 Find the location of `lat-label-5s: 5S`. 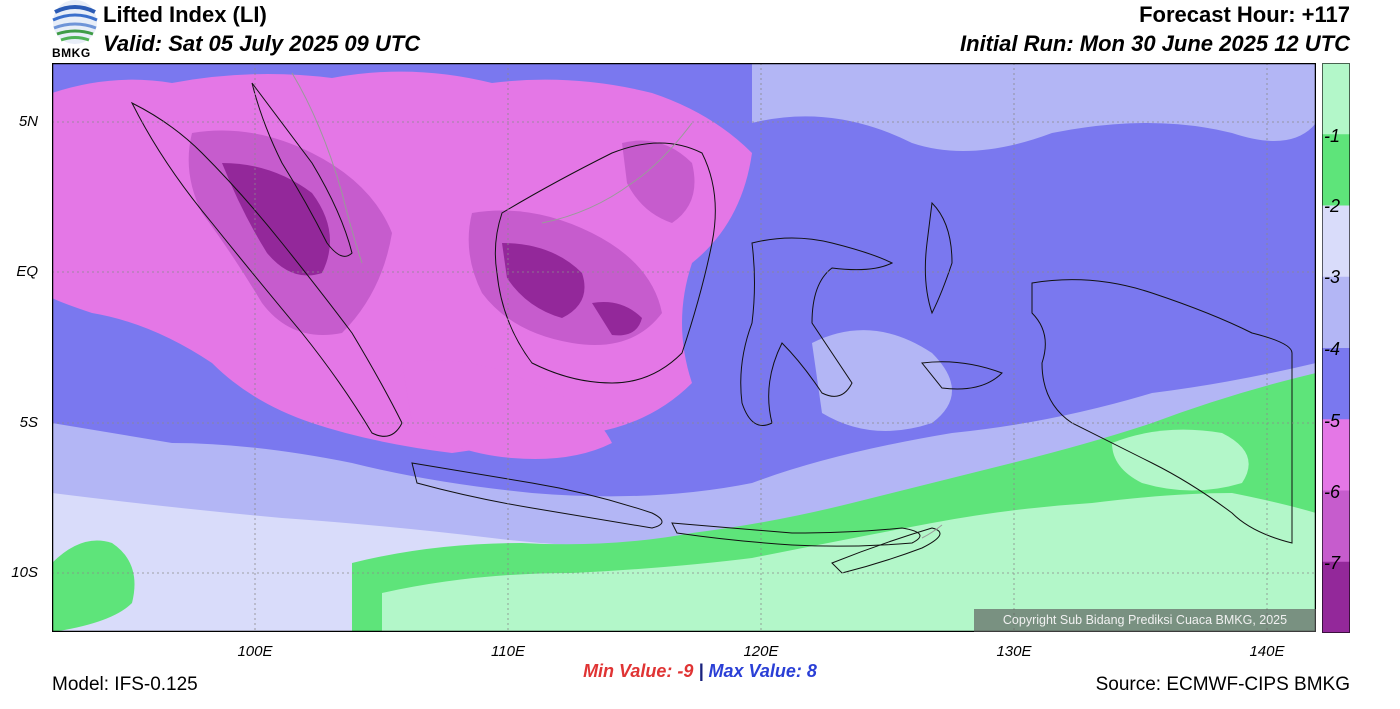

lat-label-5s: 5S is located at coordinates (28, 422).